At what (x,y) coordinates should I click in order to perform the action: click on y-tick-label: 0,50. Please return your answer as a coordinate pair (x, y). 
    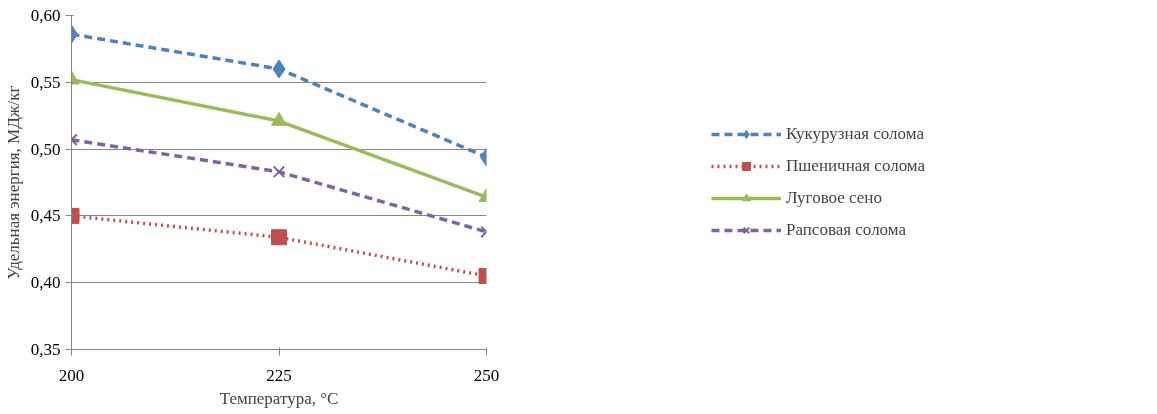
    Looking at the image, I should click on (45, 149).